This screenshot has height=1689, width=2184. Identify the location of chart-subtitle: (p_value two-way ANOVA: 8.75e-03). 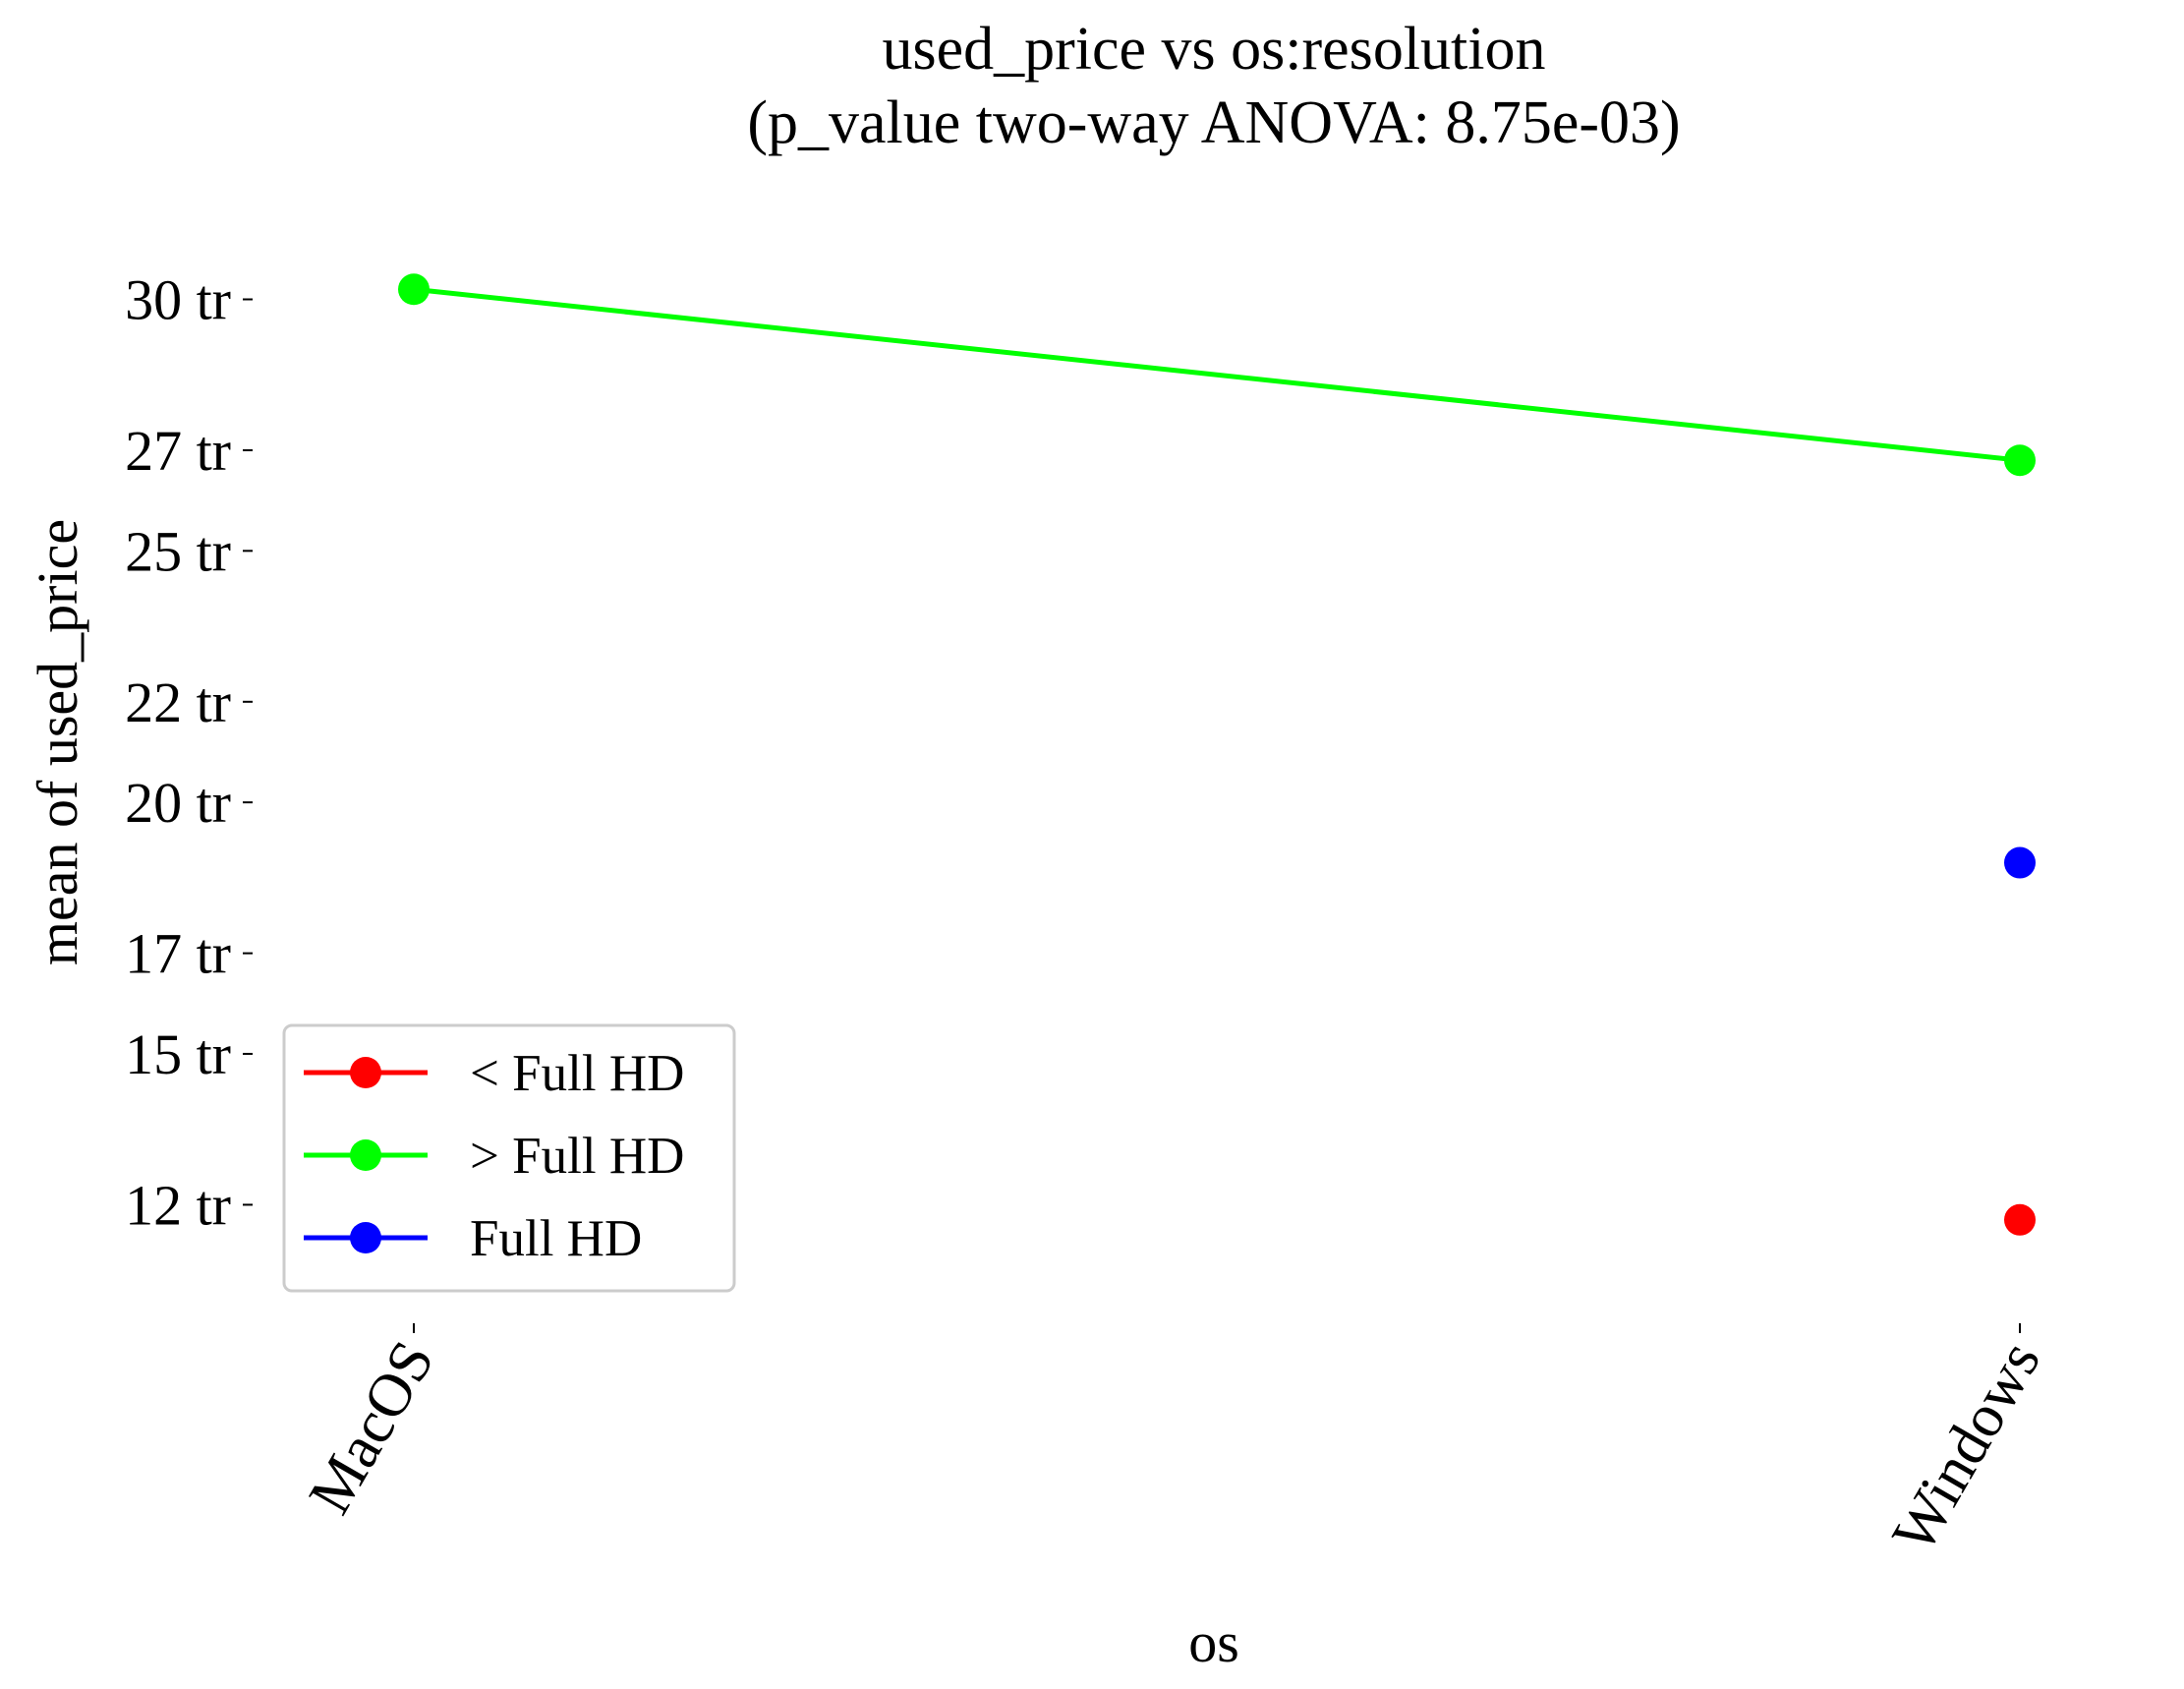
(1213, 123).